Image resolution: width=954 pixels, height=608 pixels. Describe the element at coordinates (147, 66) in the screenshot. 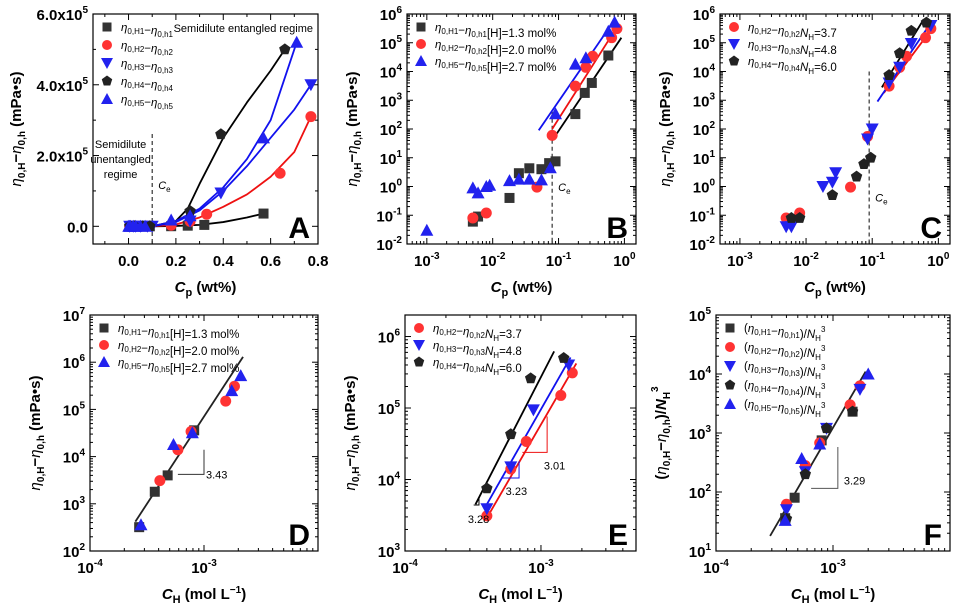

I see `legend-label: η0,H3−η0,h3` at that location.